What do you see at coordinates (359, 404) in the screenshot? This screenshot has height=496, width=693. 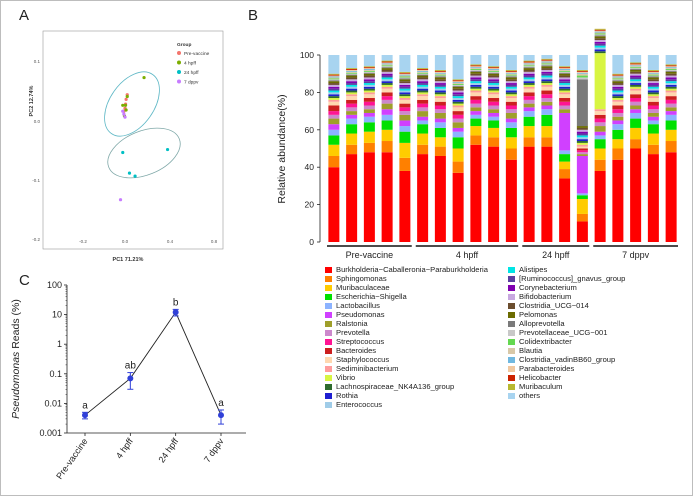 I see `legend-label: Enterococcus` at bounding box center [359, 404].